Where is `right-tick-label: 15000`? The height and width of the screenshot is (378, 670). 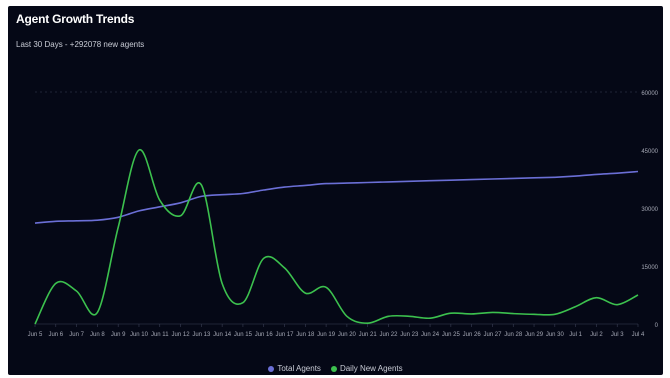
right-tick-label: 15000 is located at coordinates (649, 268).